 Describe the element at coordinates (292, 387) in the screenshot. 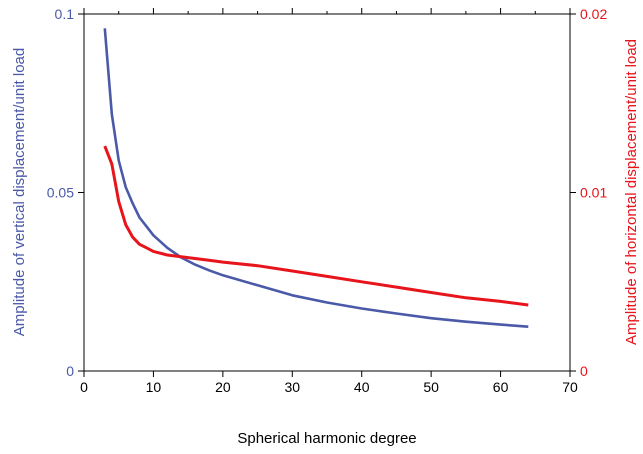

I see `x-tick-label: 30` at that location.